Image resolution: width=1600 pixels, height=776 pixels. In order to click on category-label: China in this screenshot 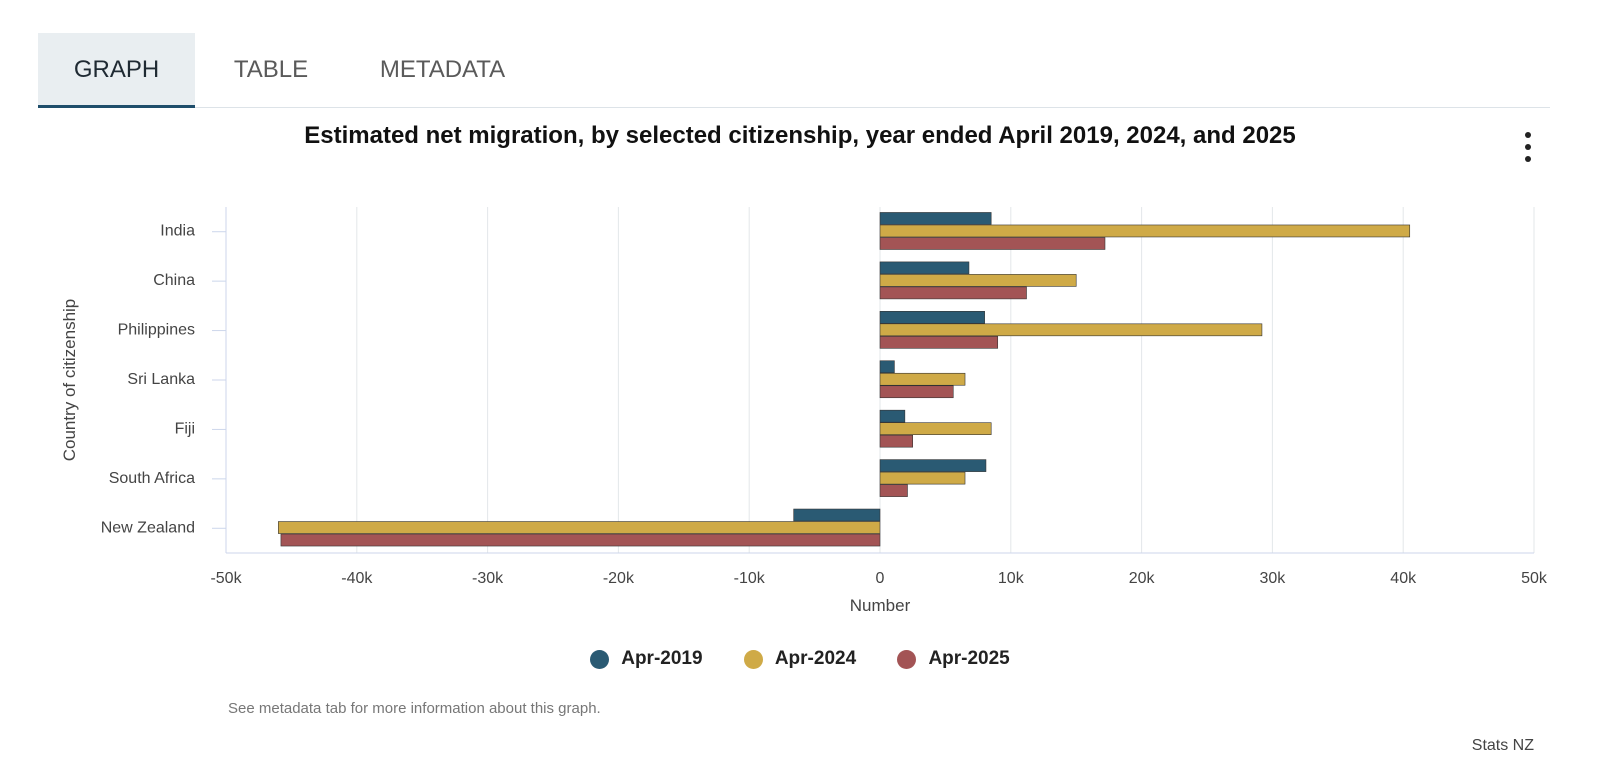, I will do `click(174, 280)`.